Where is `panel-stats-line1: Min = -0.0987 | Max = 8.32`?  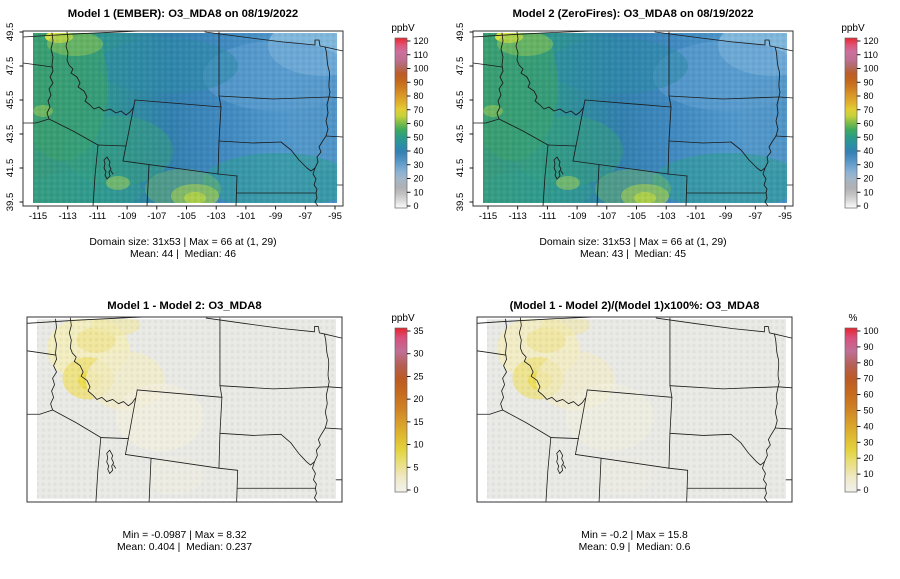 panel-stats-line1: Min = -0.0987 | Max = 8.32 is located at coordinates (184, 535).